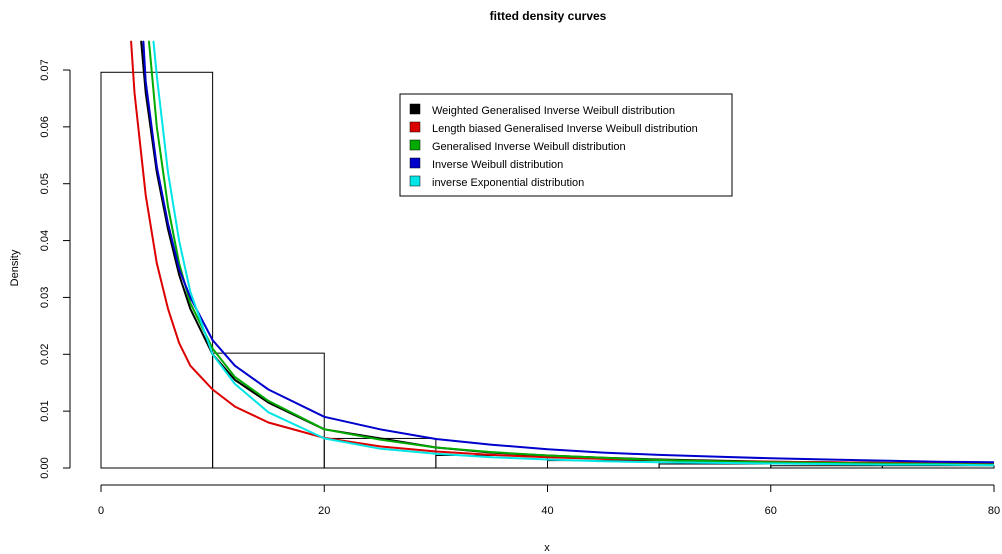 The image size is (1002, 554). What do you see at coordinates (549, 501) in the screenshot?
I see `x-axis: 0 20 40 60 80` at bounding box center [549, 501].